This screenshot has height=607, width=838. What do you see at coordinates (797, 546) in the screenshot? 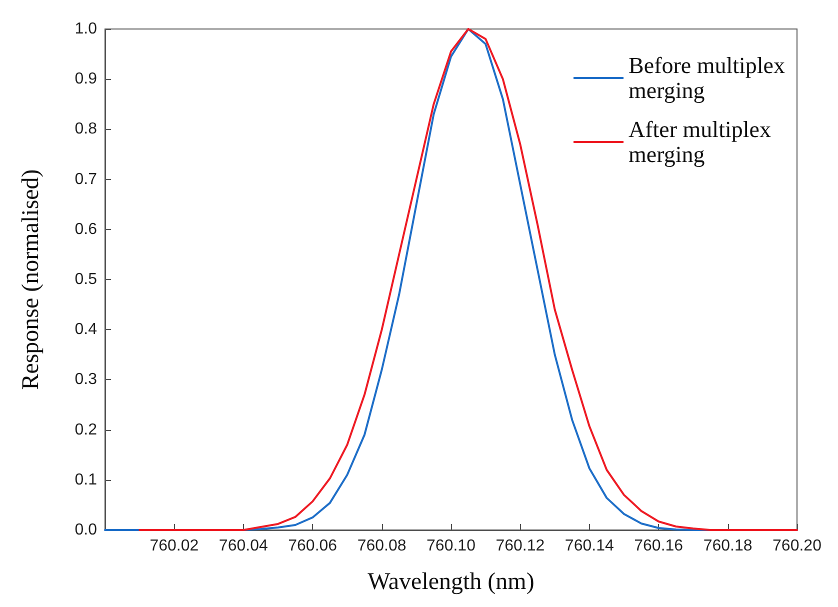
I see `x-tick-label: 760.20` at bounding box center [797, 546].